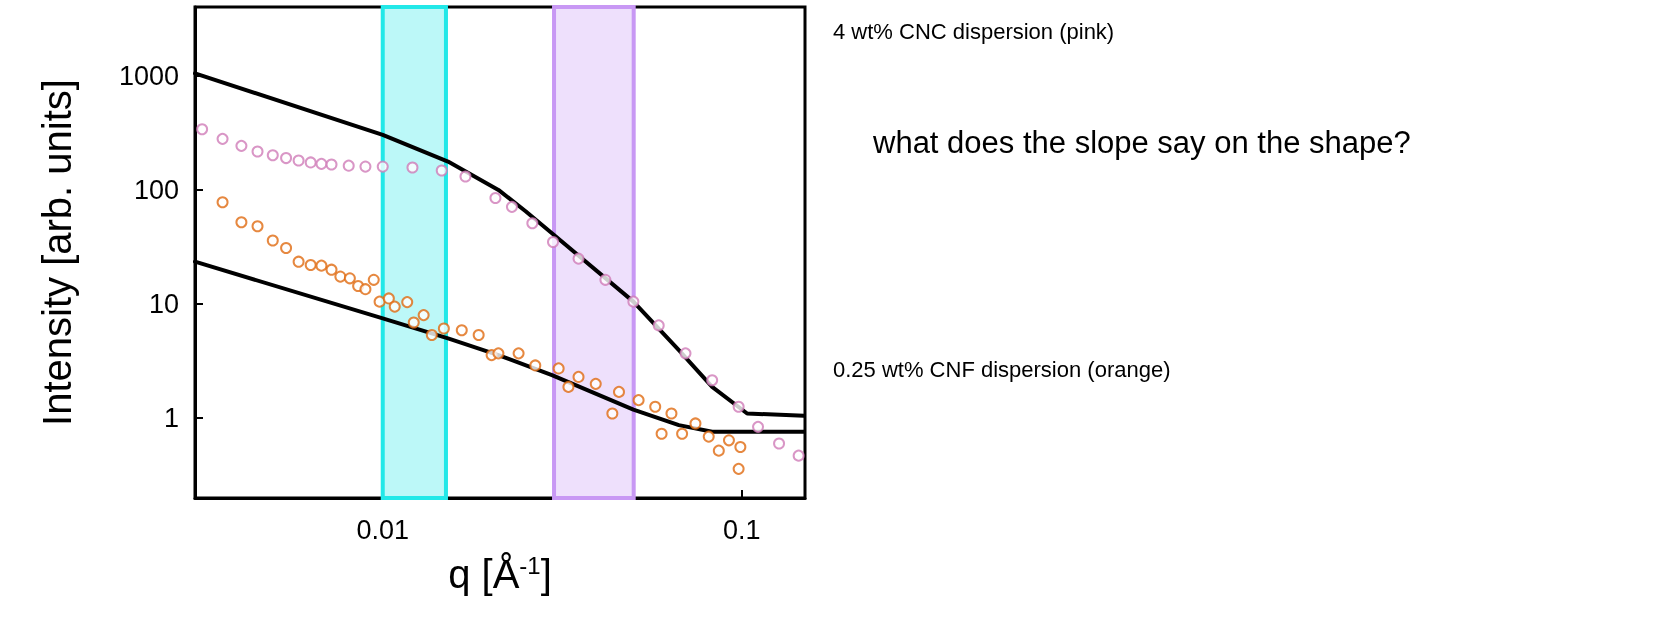 Image resolution: width=1669 pixels, height=628 pixels. I want to click on y-tick-label: 1, so click(171, 418).